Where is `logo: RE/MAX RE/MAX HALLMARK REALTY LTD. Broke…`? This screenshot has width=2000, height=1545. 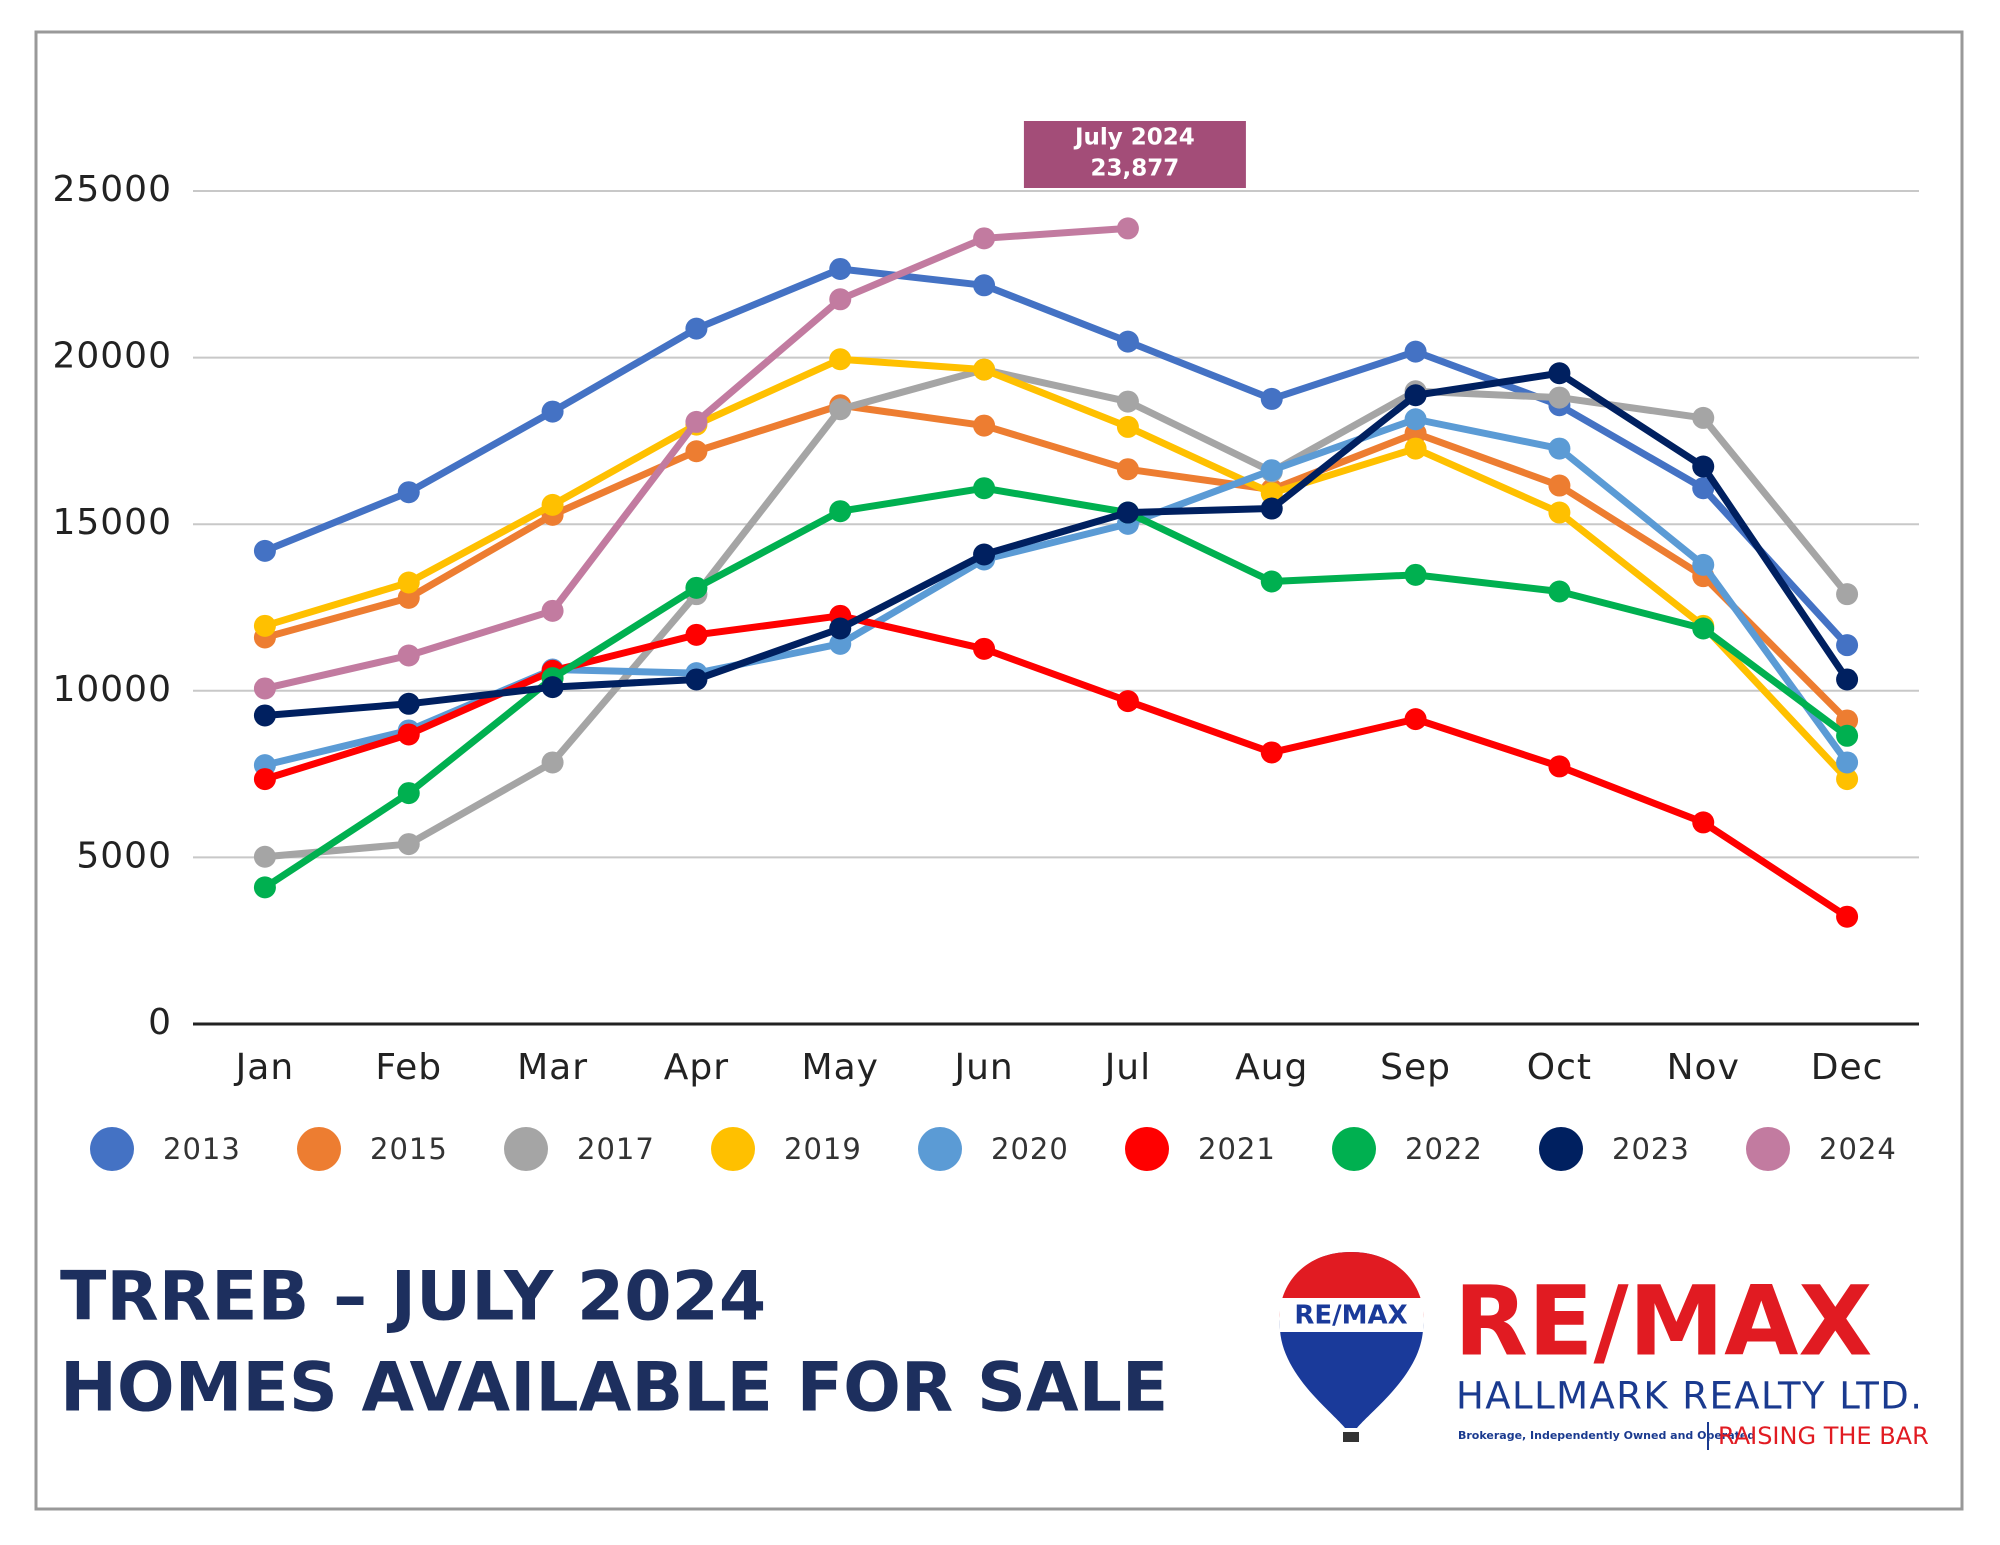
logo: RE/MAX RE/MAX HALLMARK REALTY LTD. Broke… is located at coordinates (1604, 1351).